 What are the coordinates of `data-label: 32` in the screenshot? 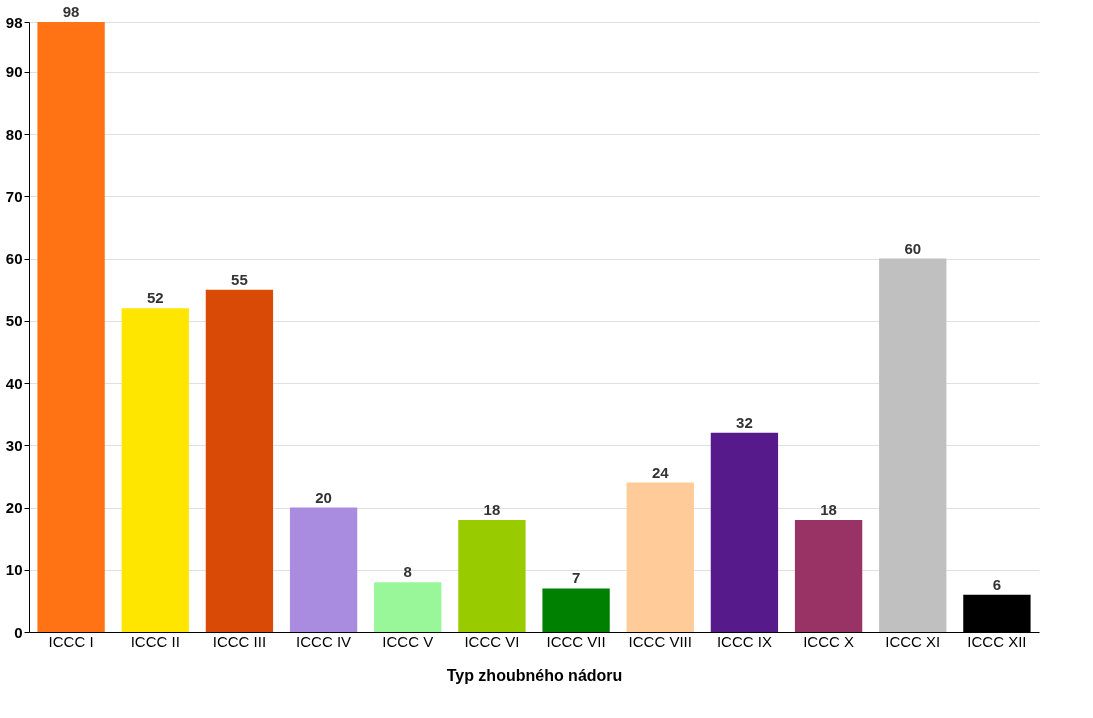 It's located at (744, 422).